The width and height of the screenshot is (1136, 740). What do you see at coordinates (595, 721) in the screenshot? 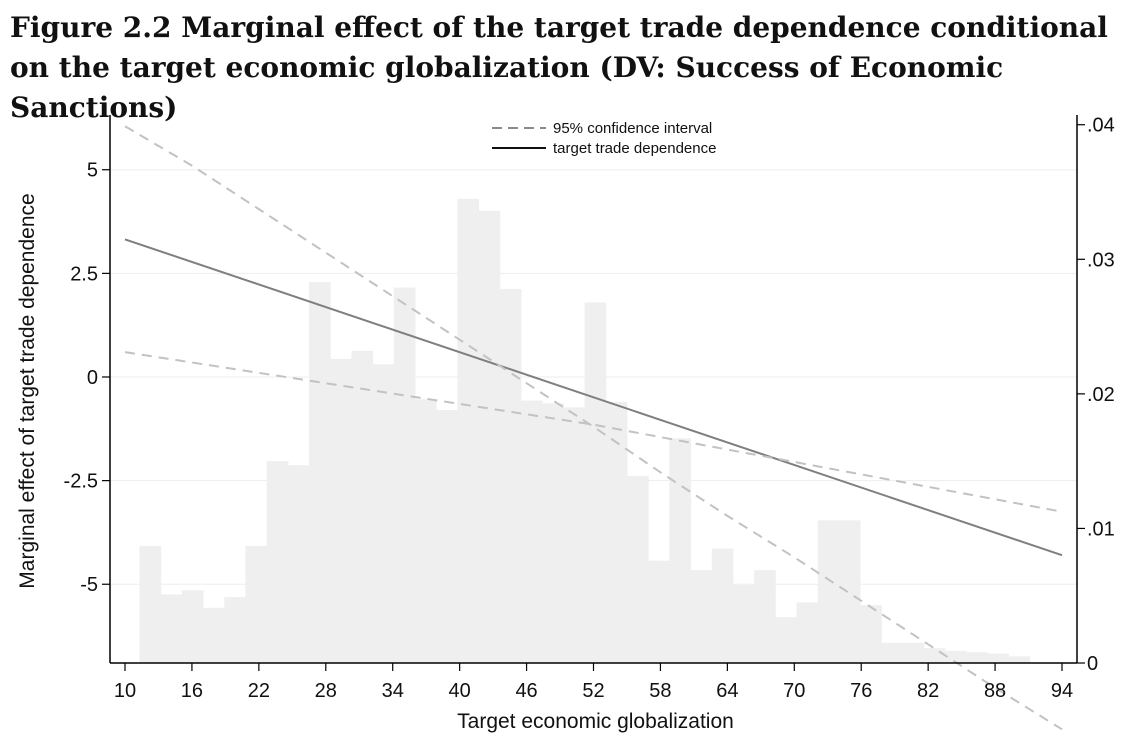
I see `x-axis-title: Target economic globalization` at bounding box center [595, 721].